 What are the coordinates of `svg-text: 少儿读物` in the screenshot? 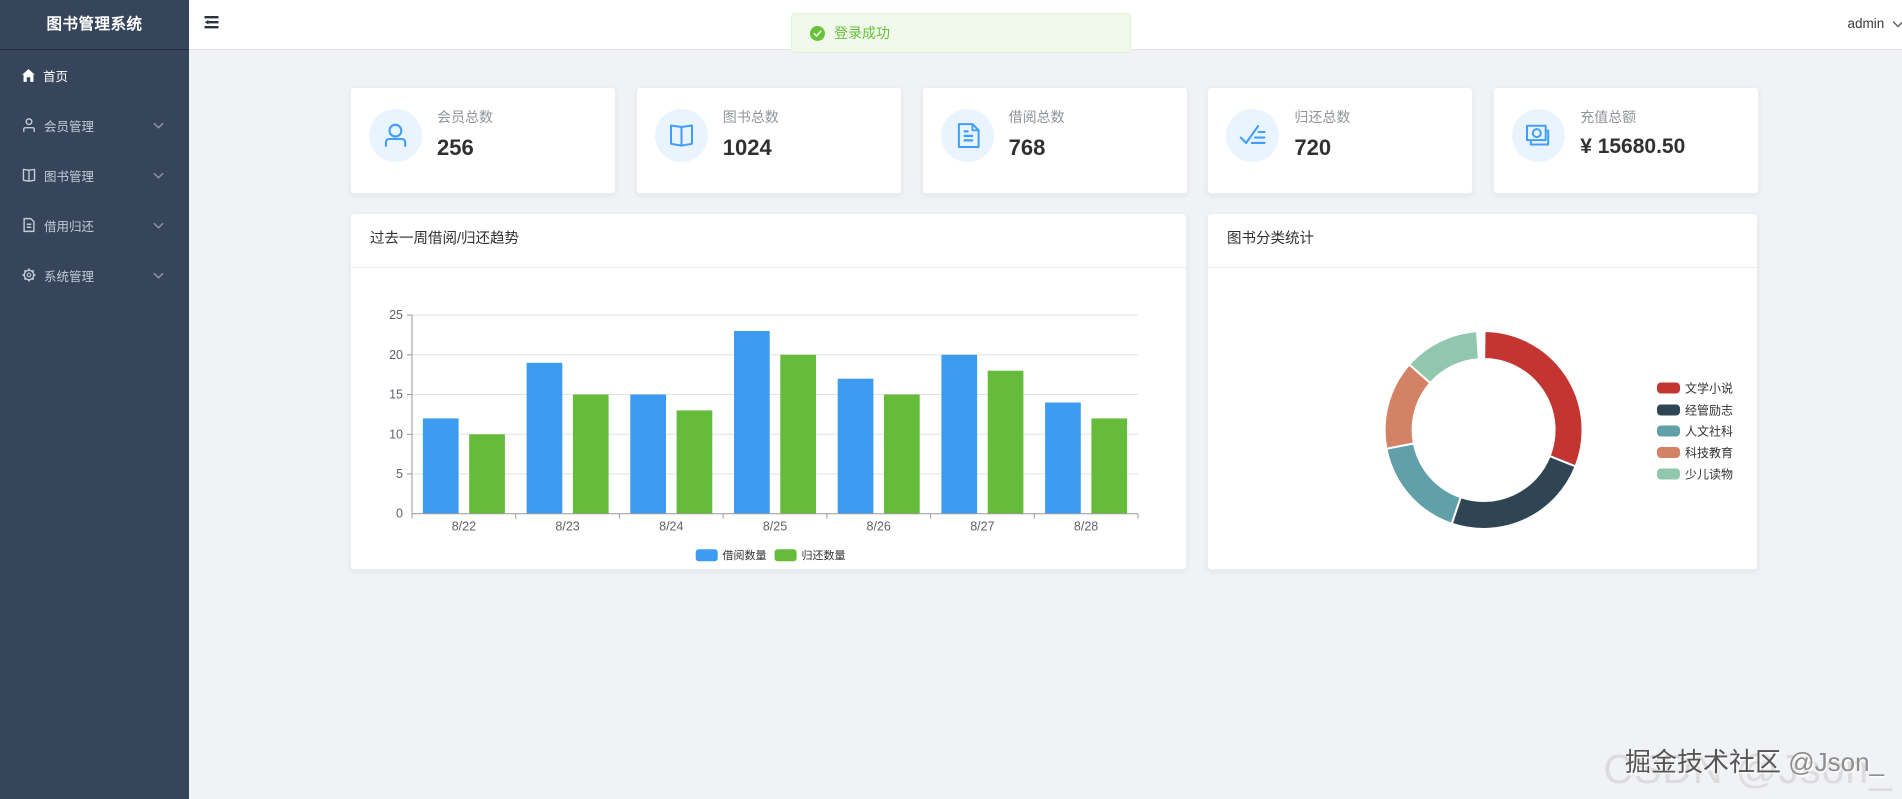 It's located at (1709, 475).